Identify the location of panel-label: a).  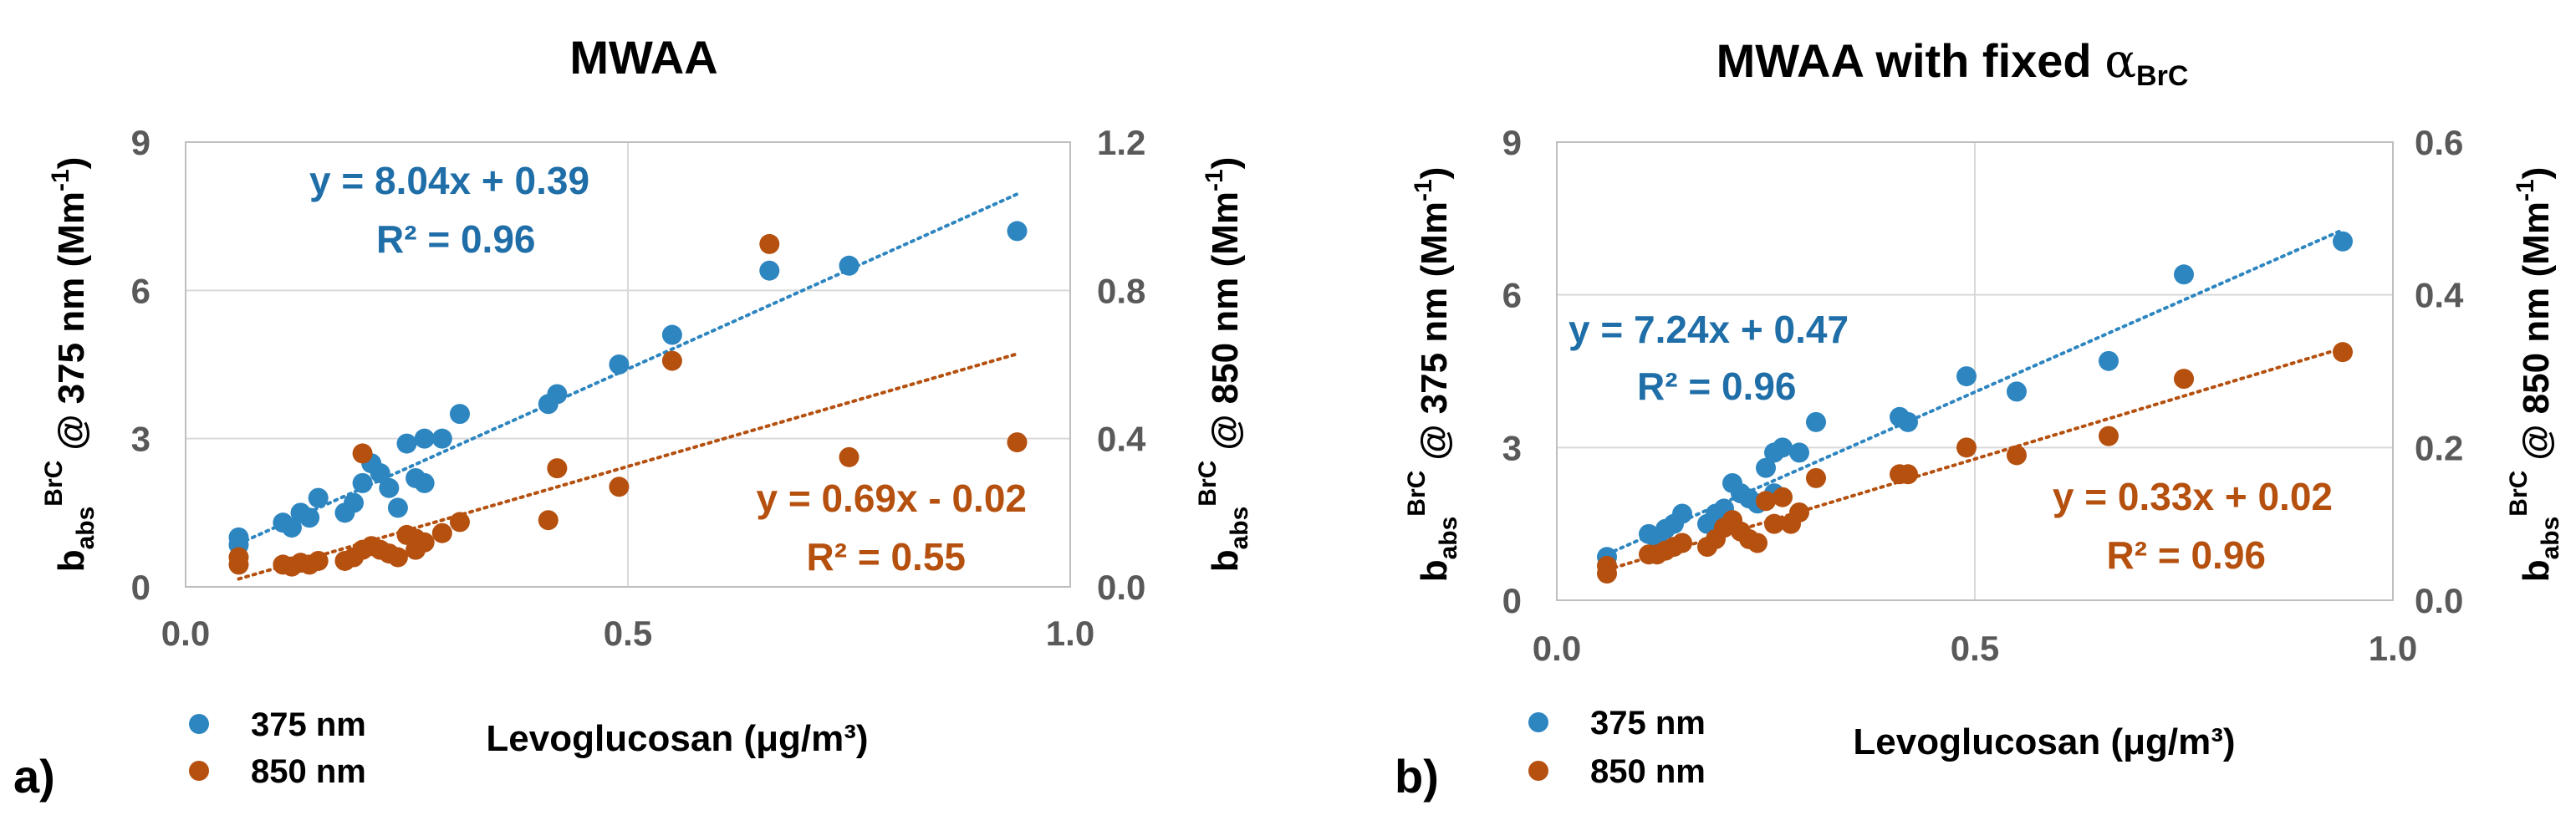
(34, 776).